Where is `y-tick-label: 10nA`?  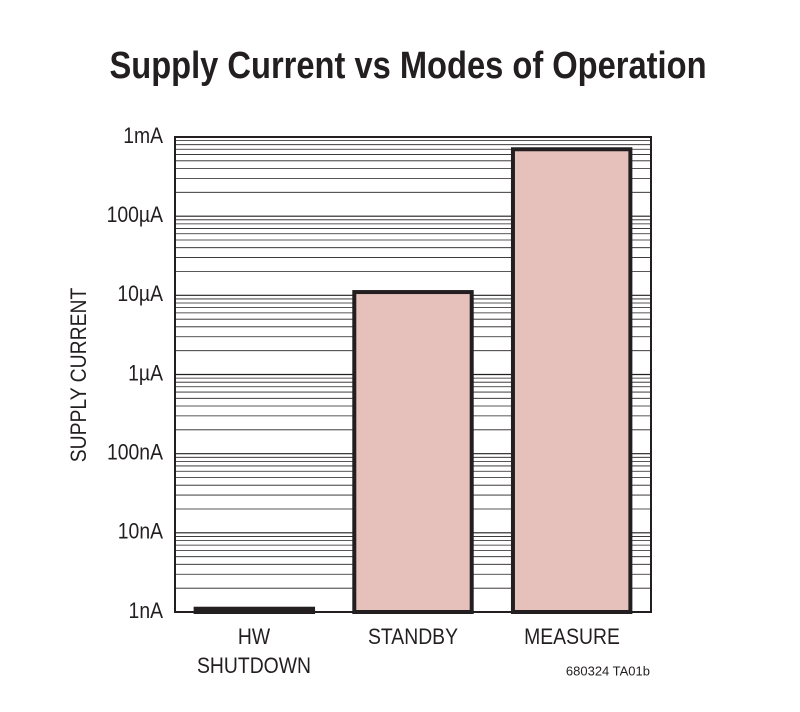
y-tick-label: 10nA is located at coordinates (140, 532).